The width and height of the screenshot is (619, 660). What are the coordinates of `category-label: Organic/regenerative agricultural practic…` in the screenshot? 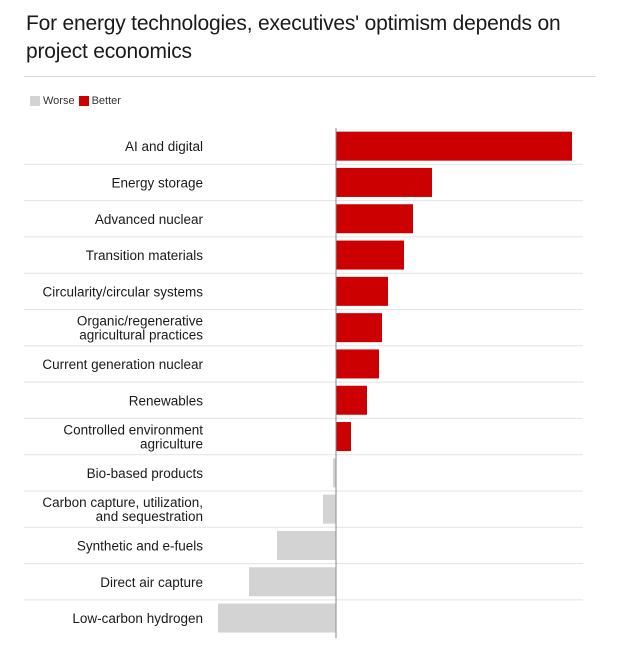 It's located at (140, 328).